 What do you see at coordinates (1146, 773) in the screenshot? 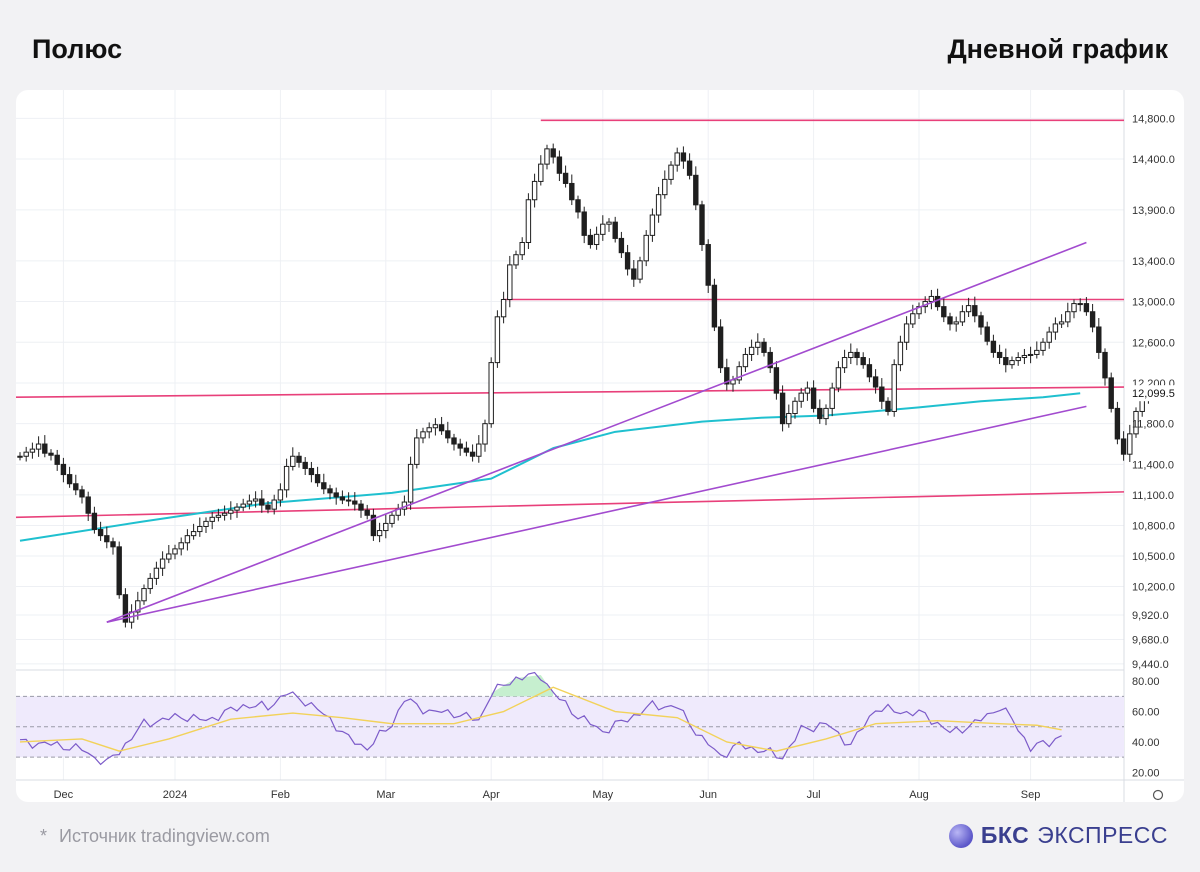
I see `rsi-tick-label: 20.00` at bounding box center [1146, 773].